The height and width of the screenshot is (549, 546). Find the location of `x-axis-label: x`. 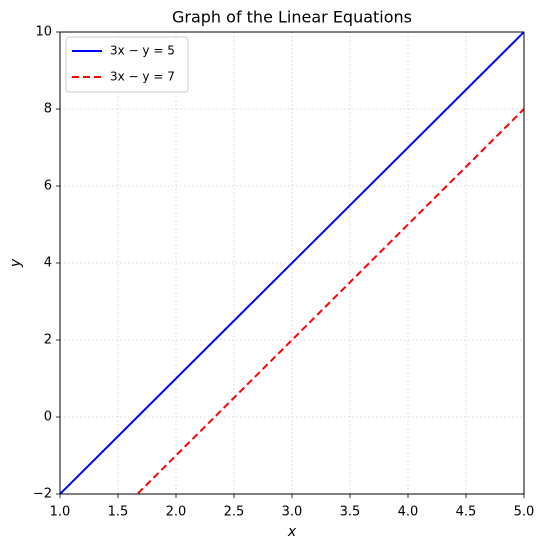

x-axis-label: x is located at coordinates (292, 532).